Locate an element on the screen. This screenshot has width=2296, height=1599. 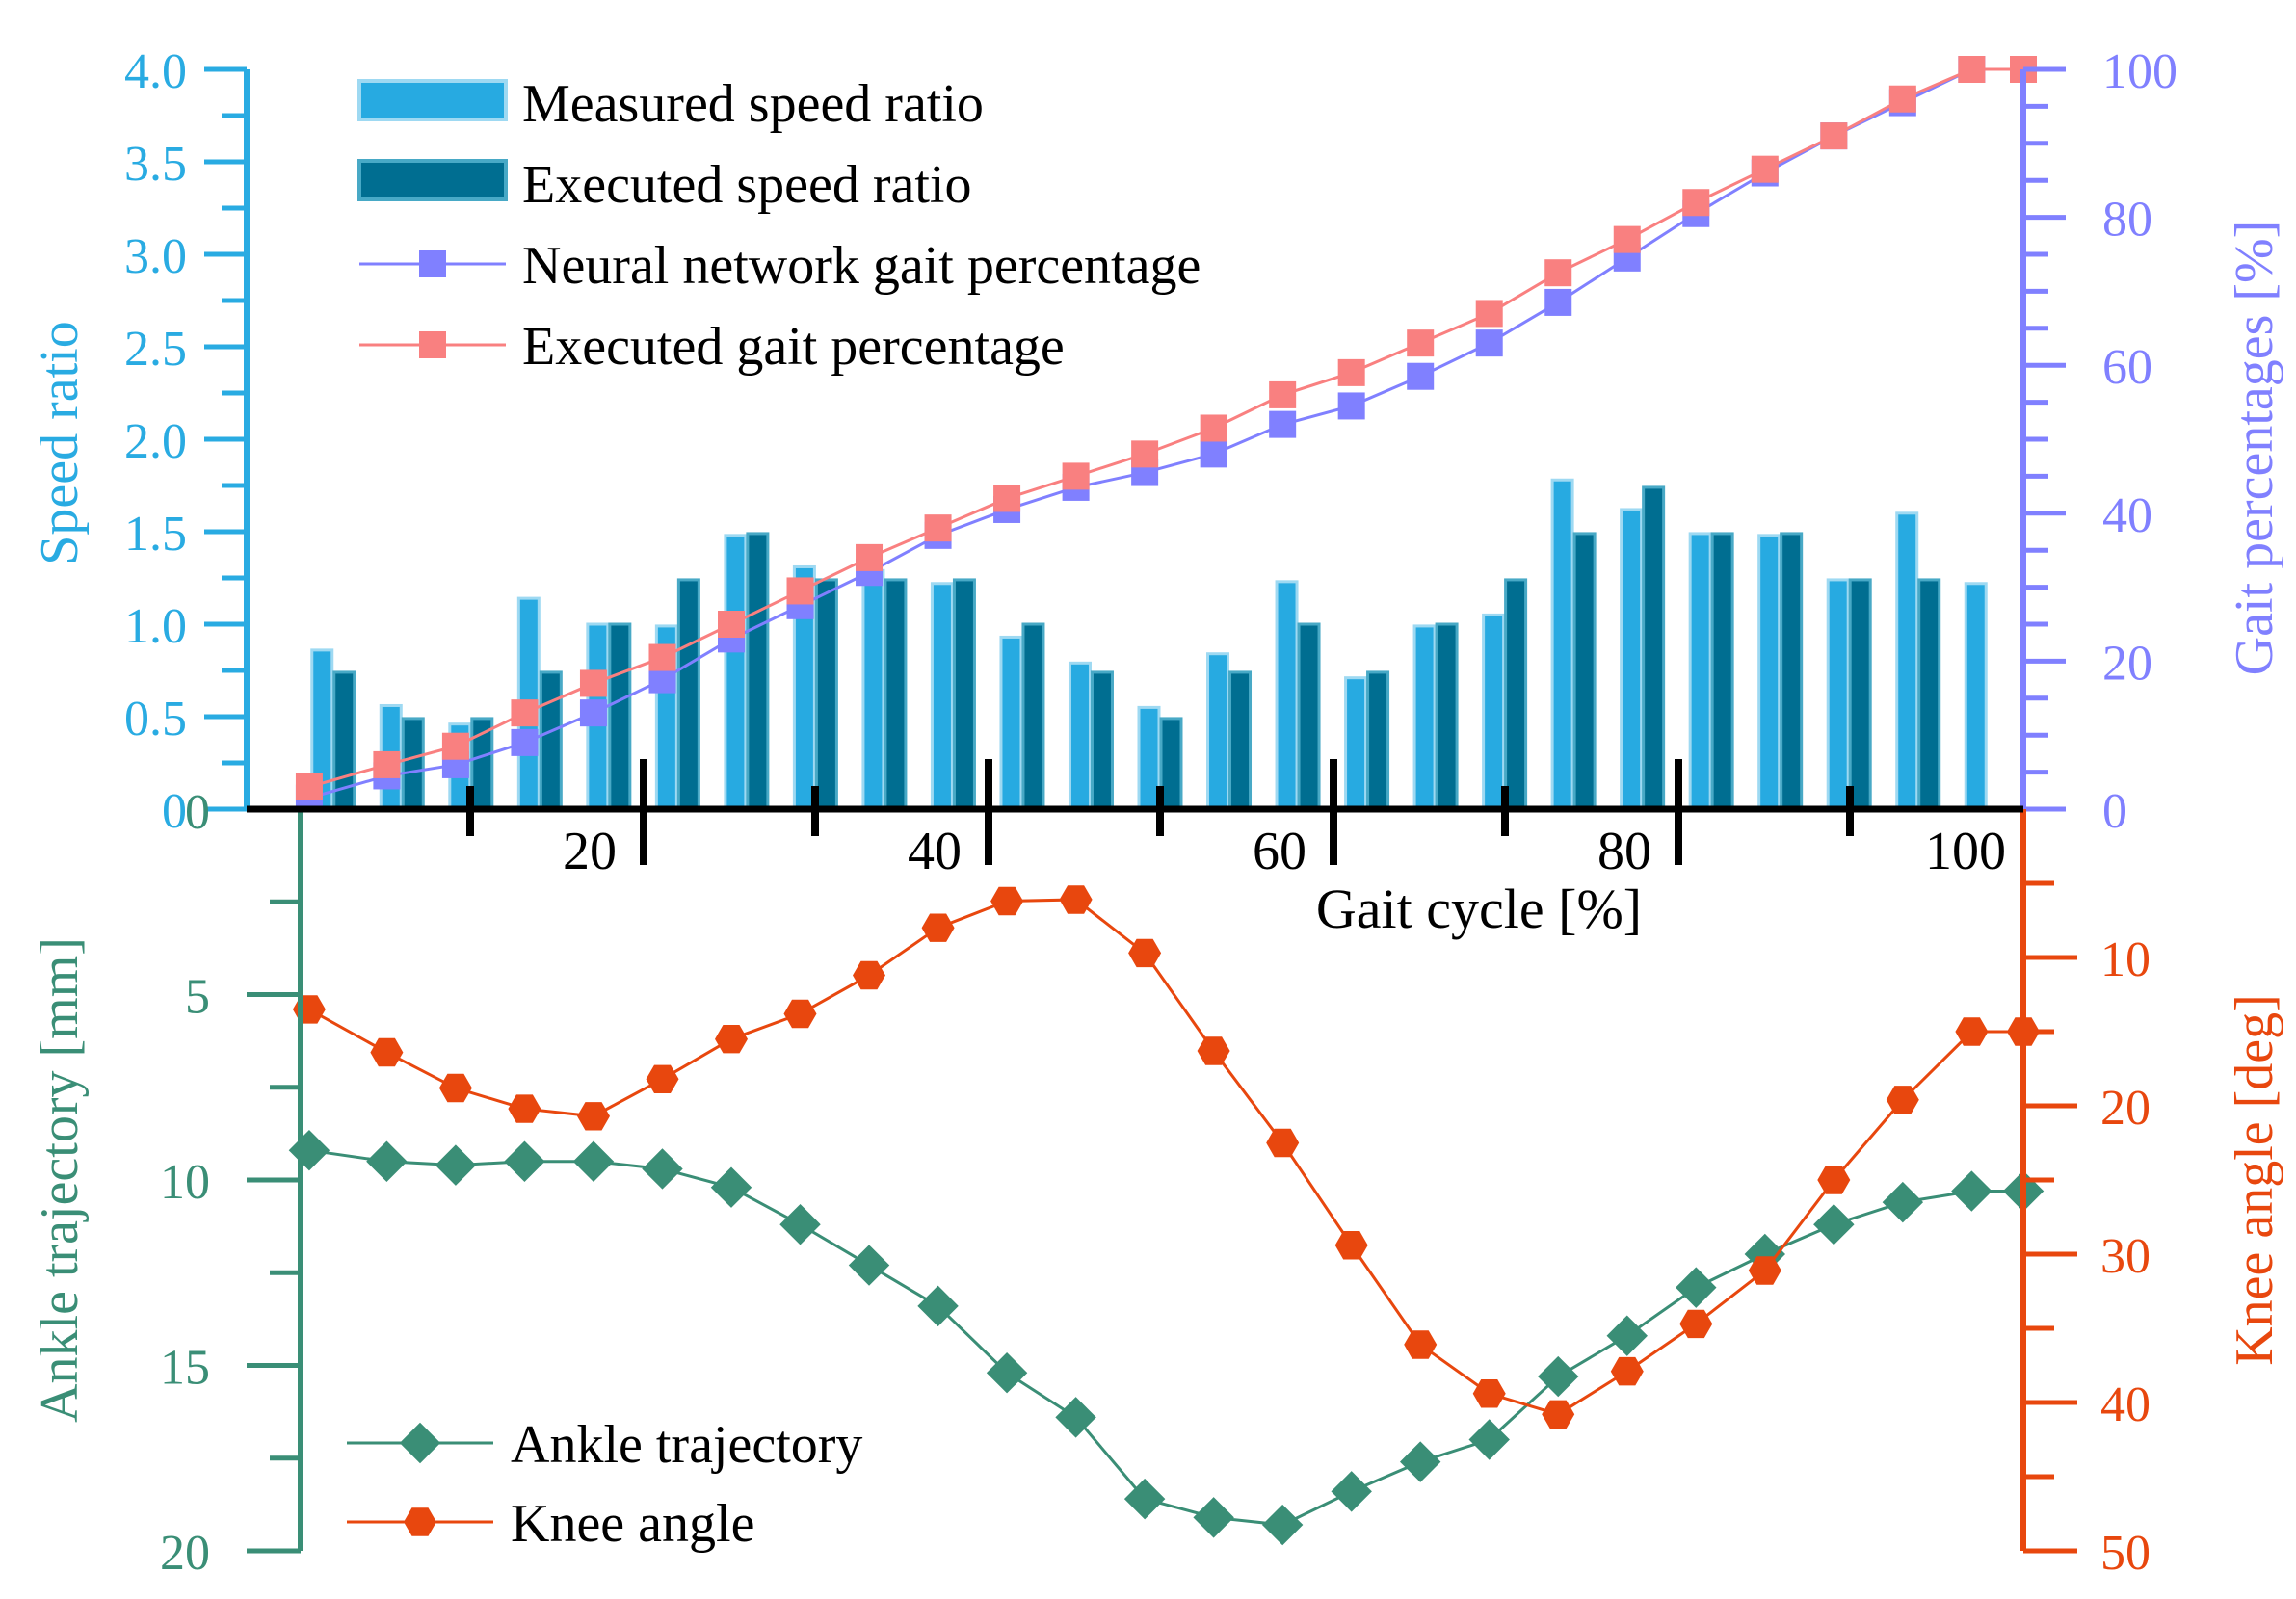
legend-label-executed: Executed speed ratio is located at coordinates (747, 185).